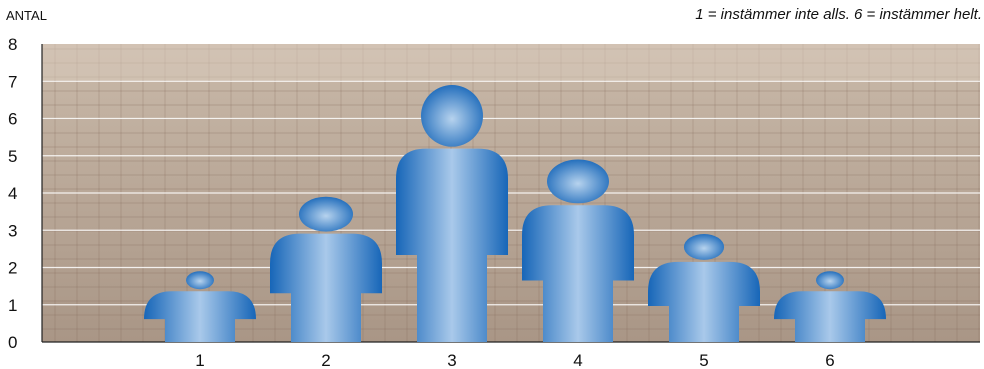 This screenshot has height=369, width=984. Describe the element at coordinates (12, 44) in the screenshot. I see `y-tick-label: 8` at that location.